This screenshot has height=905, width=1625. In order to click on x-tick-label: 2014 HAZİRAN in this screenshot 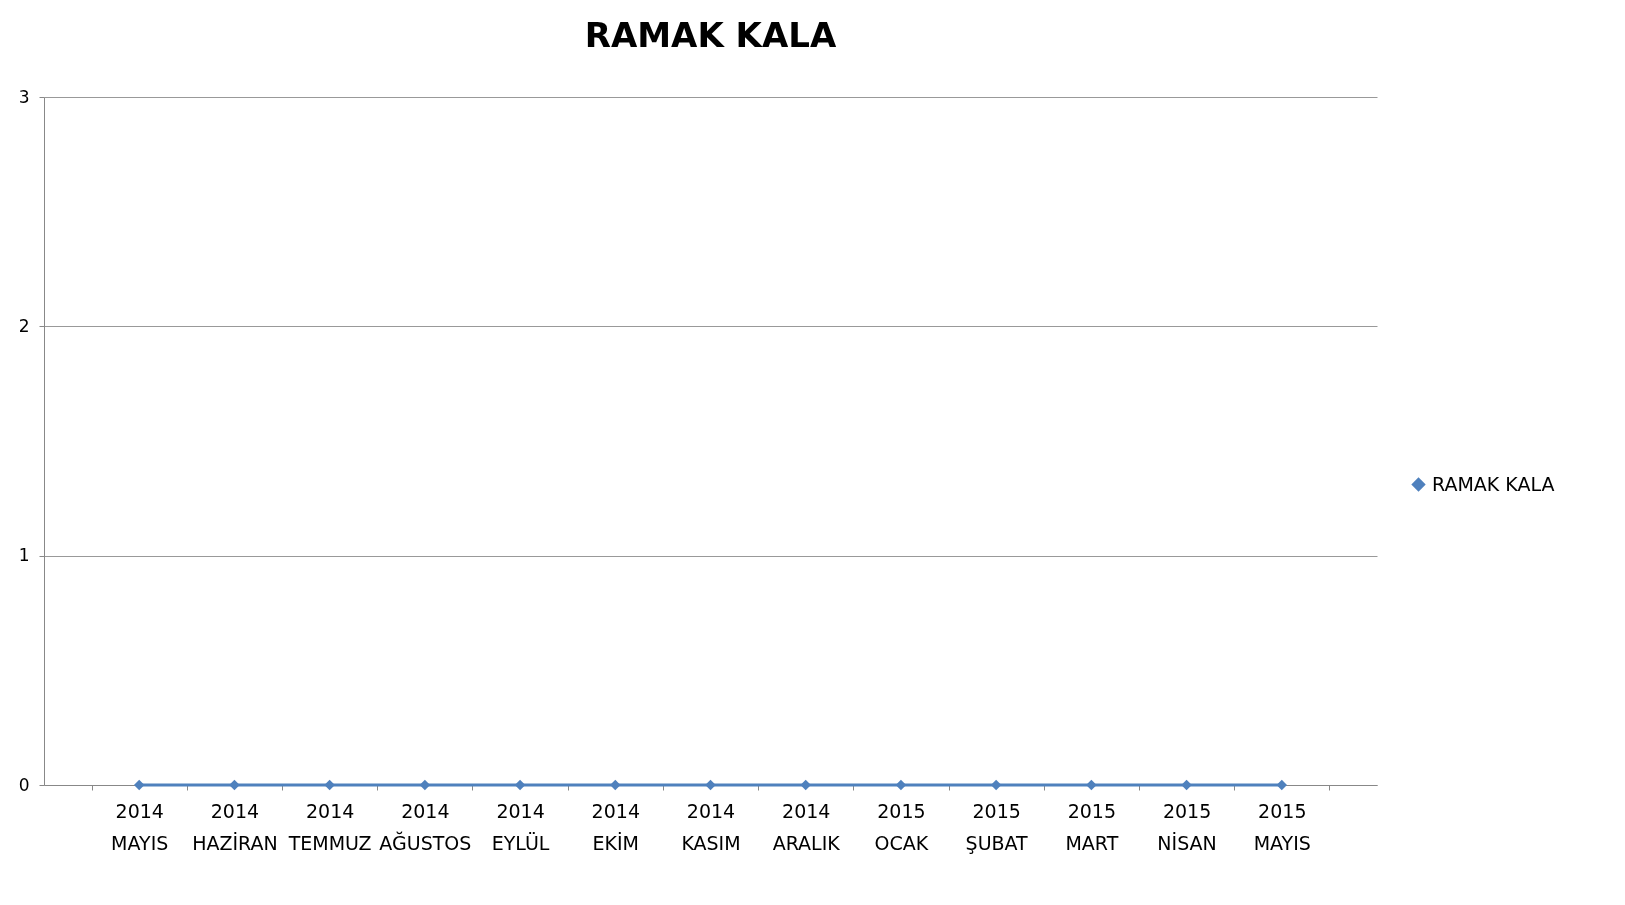, I will do `click(235, 826)`.